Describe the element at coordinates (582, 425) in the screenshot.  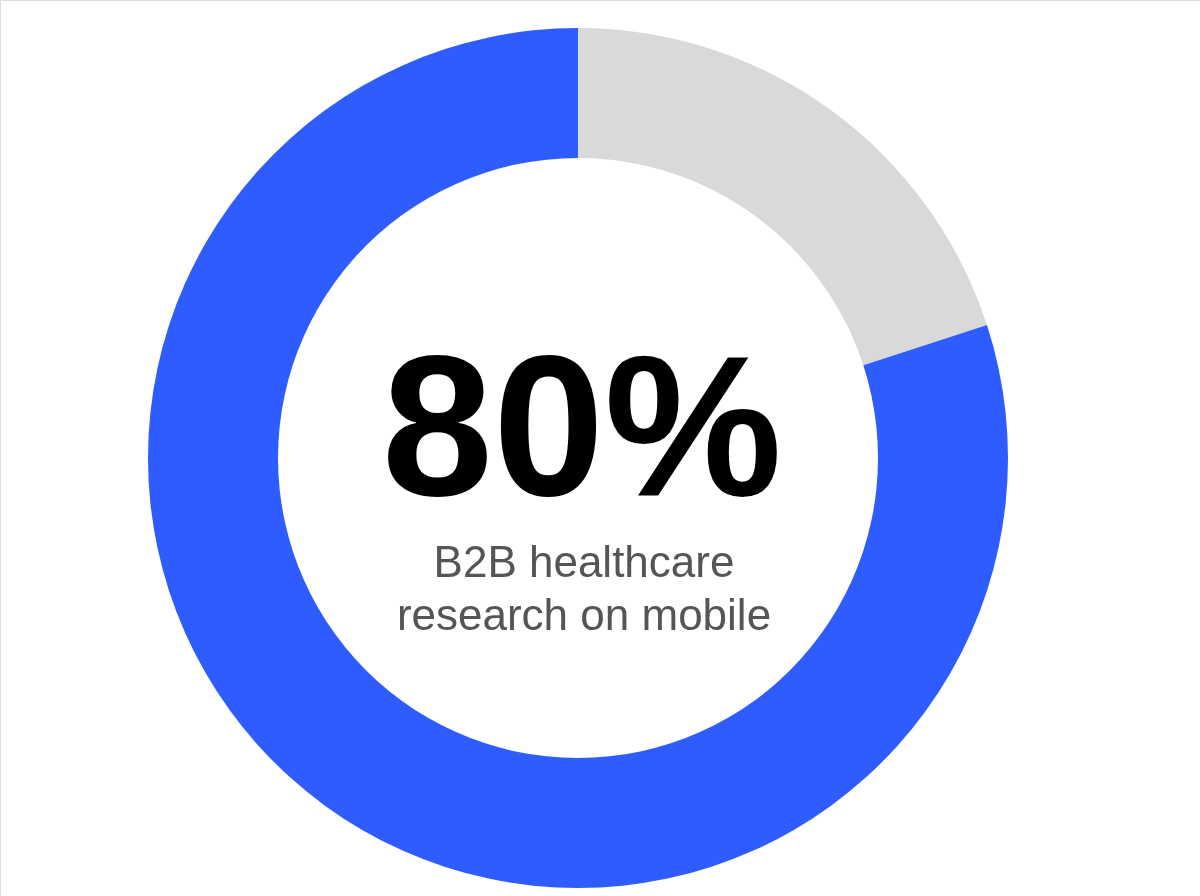
I see `data-label: 80%` at that location.